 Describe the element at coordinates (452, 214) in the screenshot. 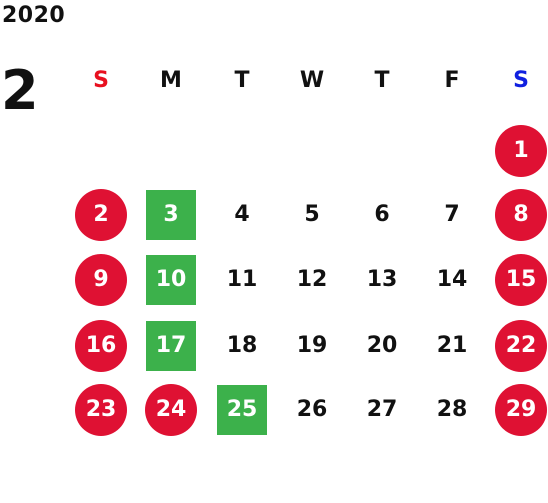

I see `day-cell-7: 7` at that location.